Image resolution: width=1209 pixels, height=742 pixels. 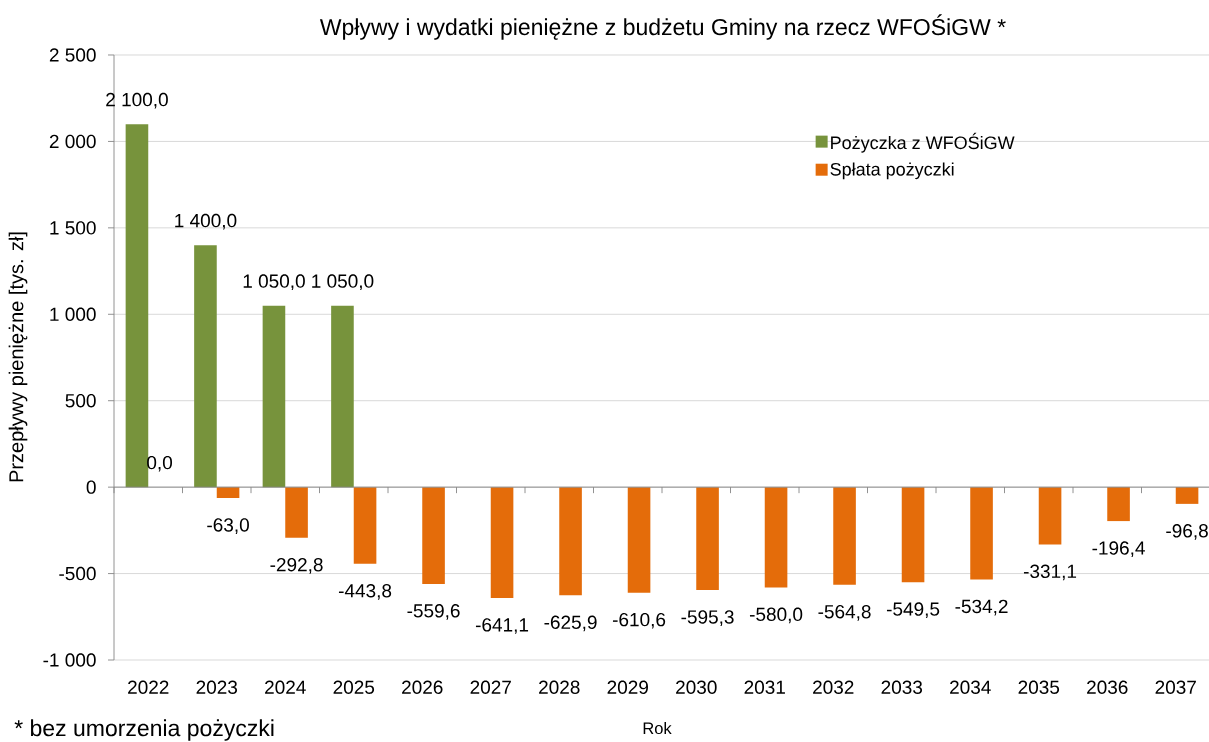 What do you see at coordinates (72, 141) in the screenshot?
I see `y-tick-label: 2 000` at bounding box center [72, 141].